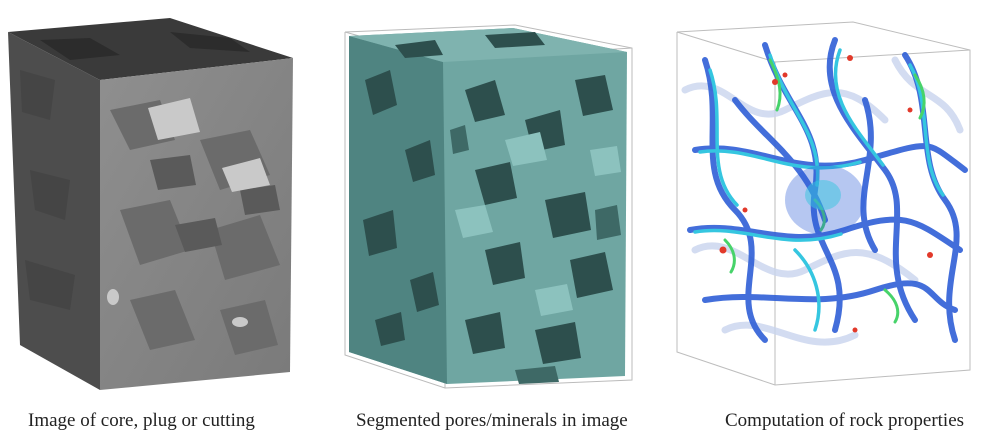 This screenshot has width=1007, height=443. I want to click on caption-rock-properties: Computation of rock properties, so click(845, 420).